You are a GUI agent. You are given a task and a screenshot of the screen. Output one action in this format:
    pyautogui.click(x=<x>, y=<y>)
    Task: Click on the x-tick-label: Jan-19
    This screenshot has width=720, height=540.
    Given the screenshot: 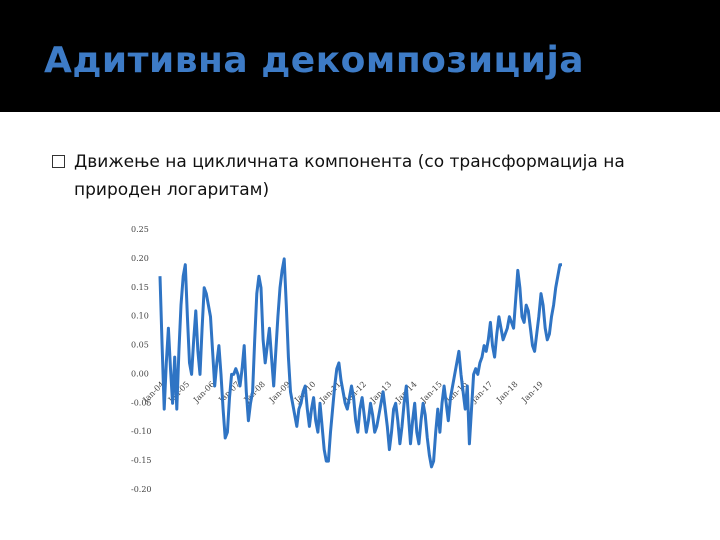 What is the action you would take?
    pyautogui.click(x=531, y=392)
    